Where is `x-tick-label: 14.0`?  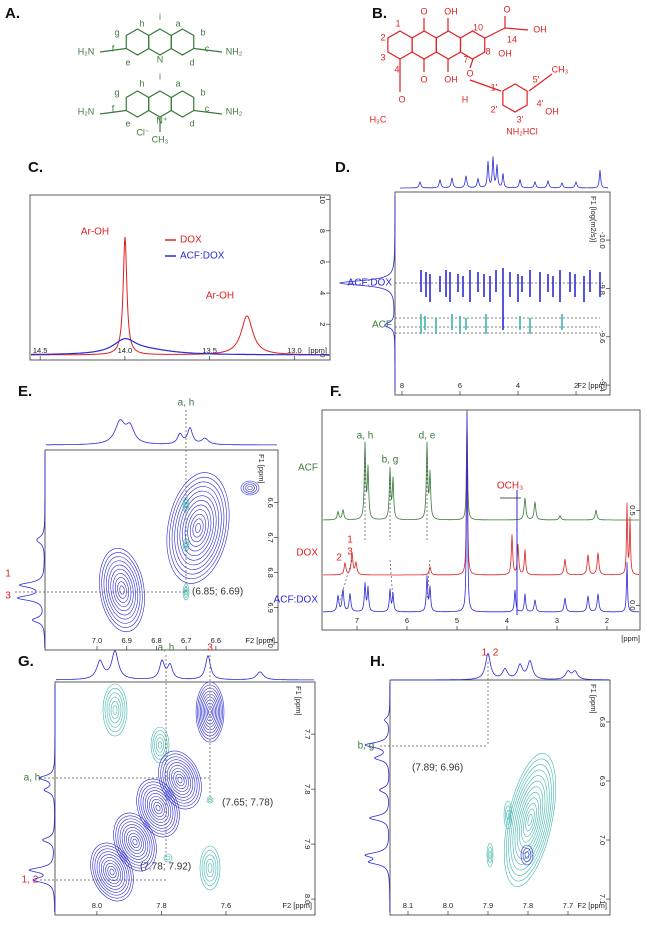
x-tick-label: 14.0 is located at coordinates (125, 350).